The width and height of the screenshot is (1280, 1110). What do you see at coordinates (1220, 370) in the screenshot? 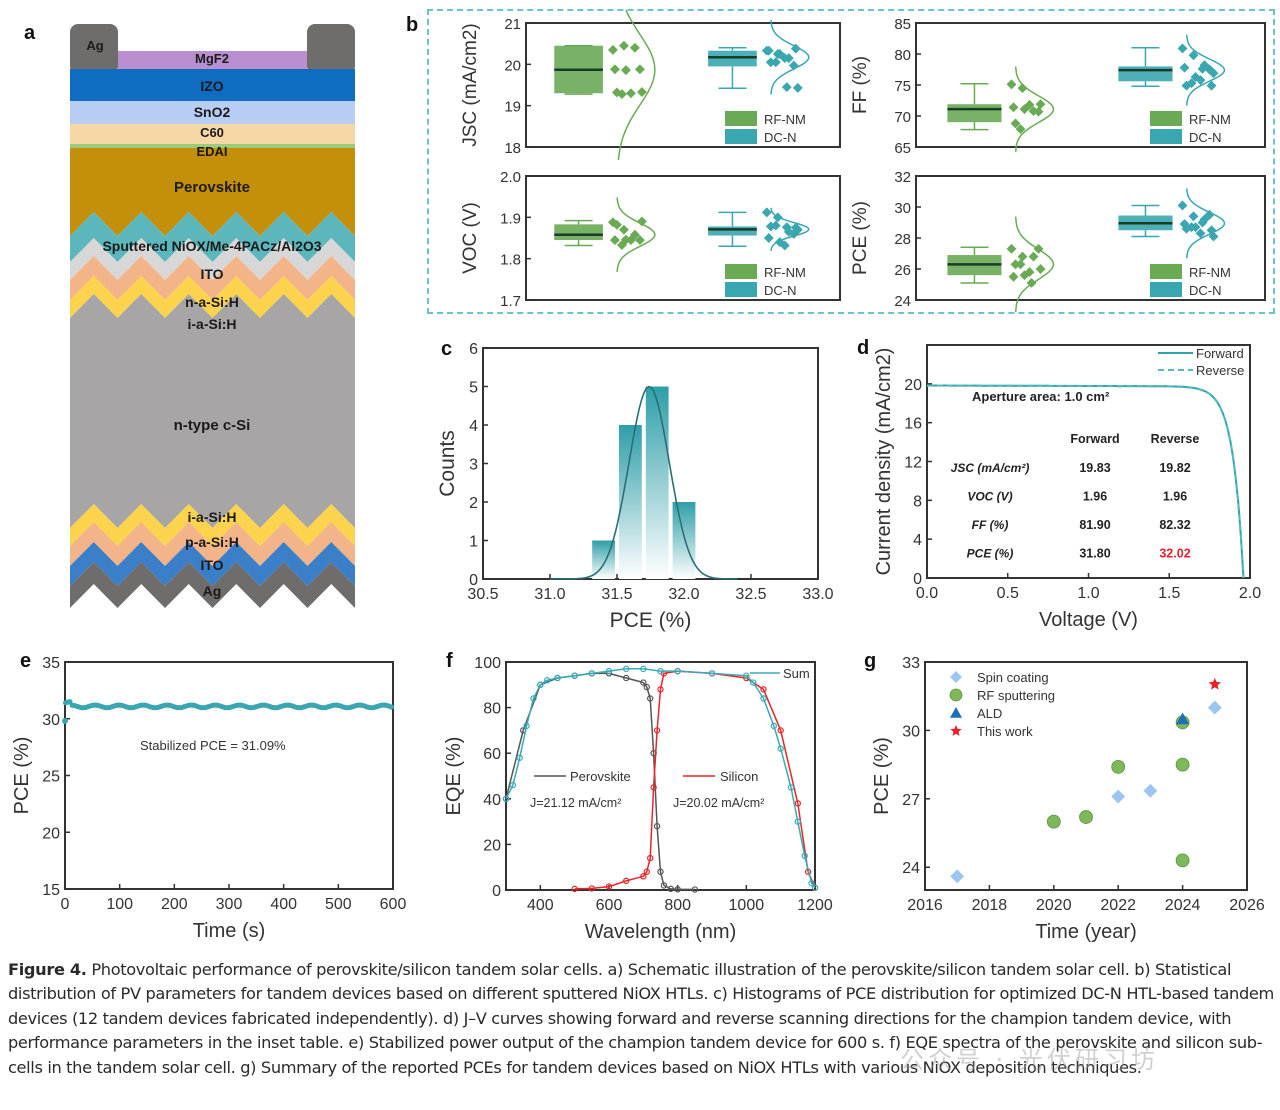
I see `legend-label: Reverse` at bounding box center [1220, 370].